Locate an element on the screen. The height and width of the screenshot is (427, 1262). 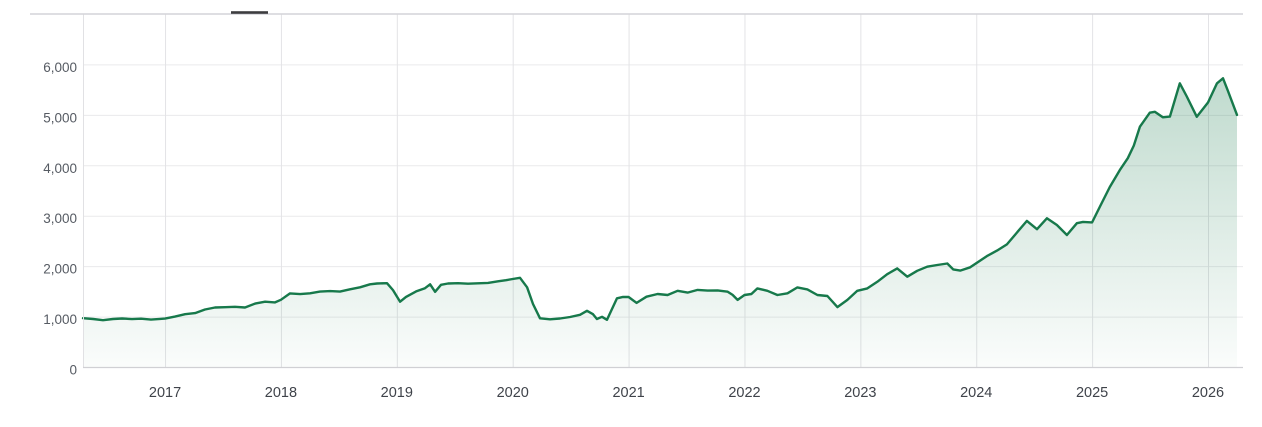
x-tick-label: 2023 is located at coordinates (860, 393).